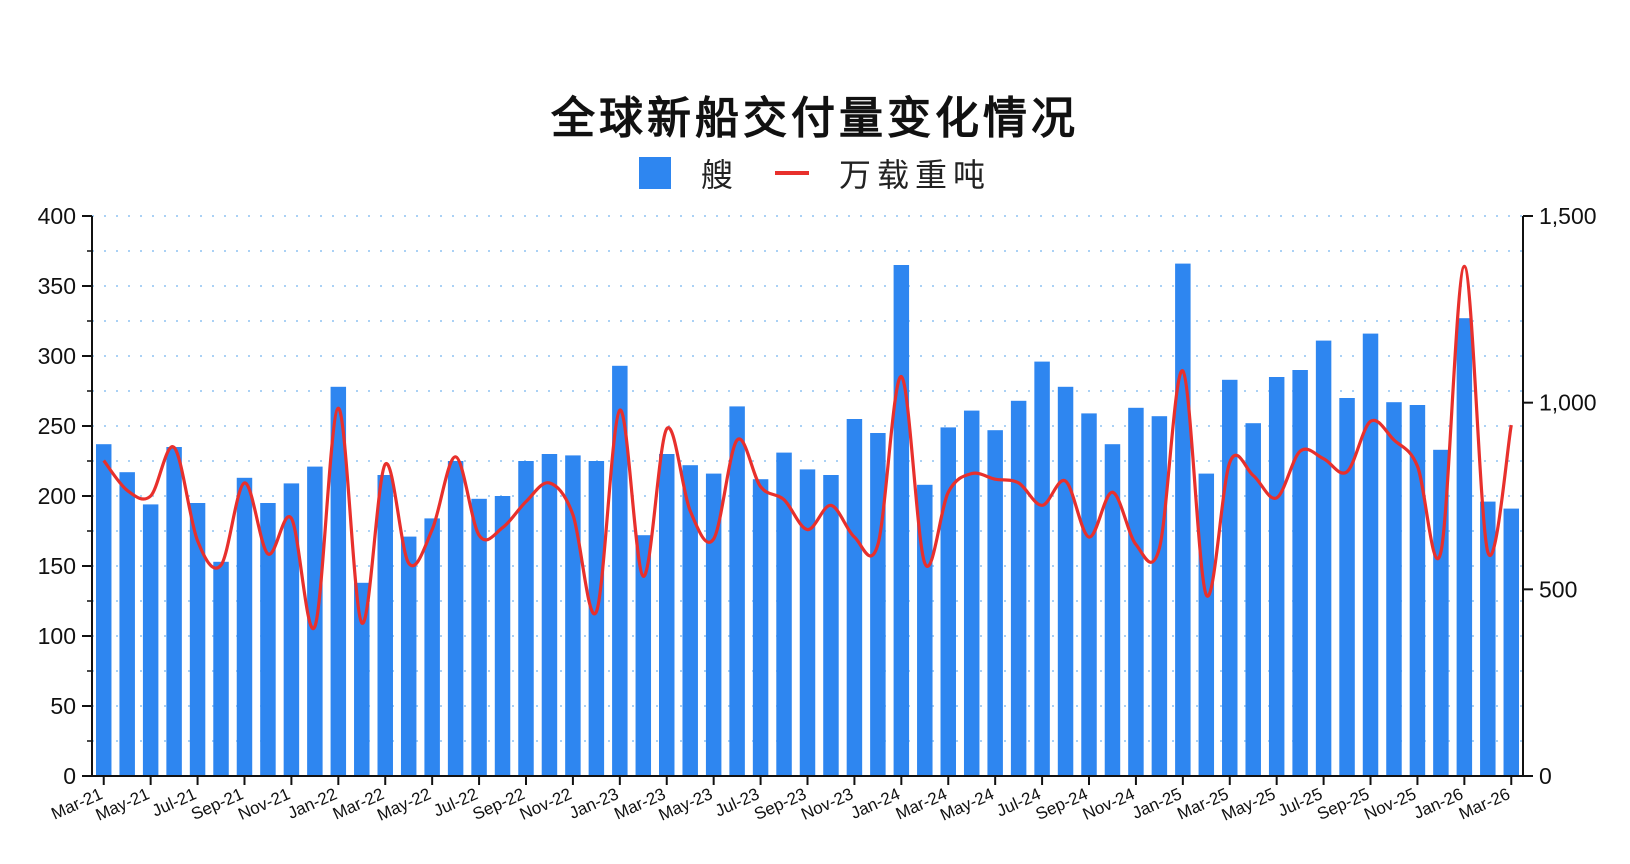 The width and height of the screenshot is (1630, 864). I want to click on y-left-tick-label: 0, so click(69, 776).